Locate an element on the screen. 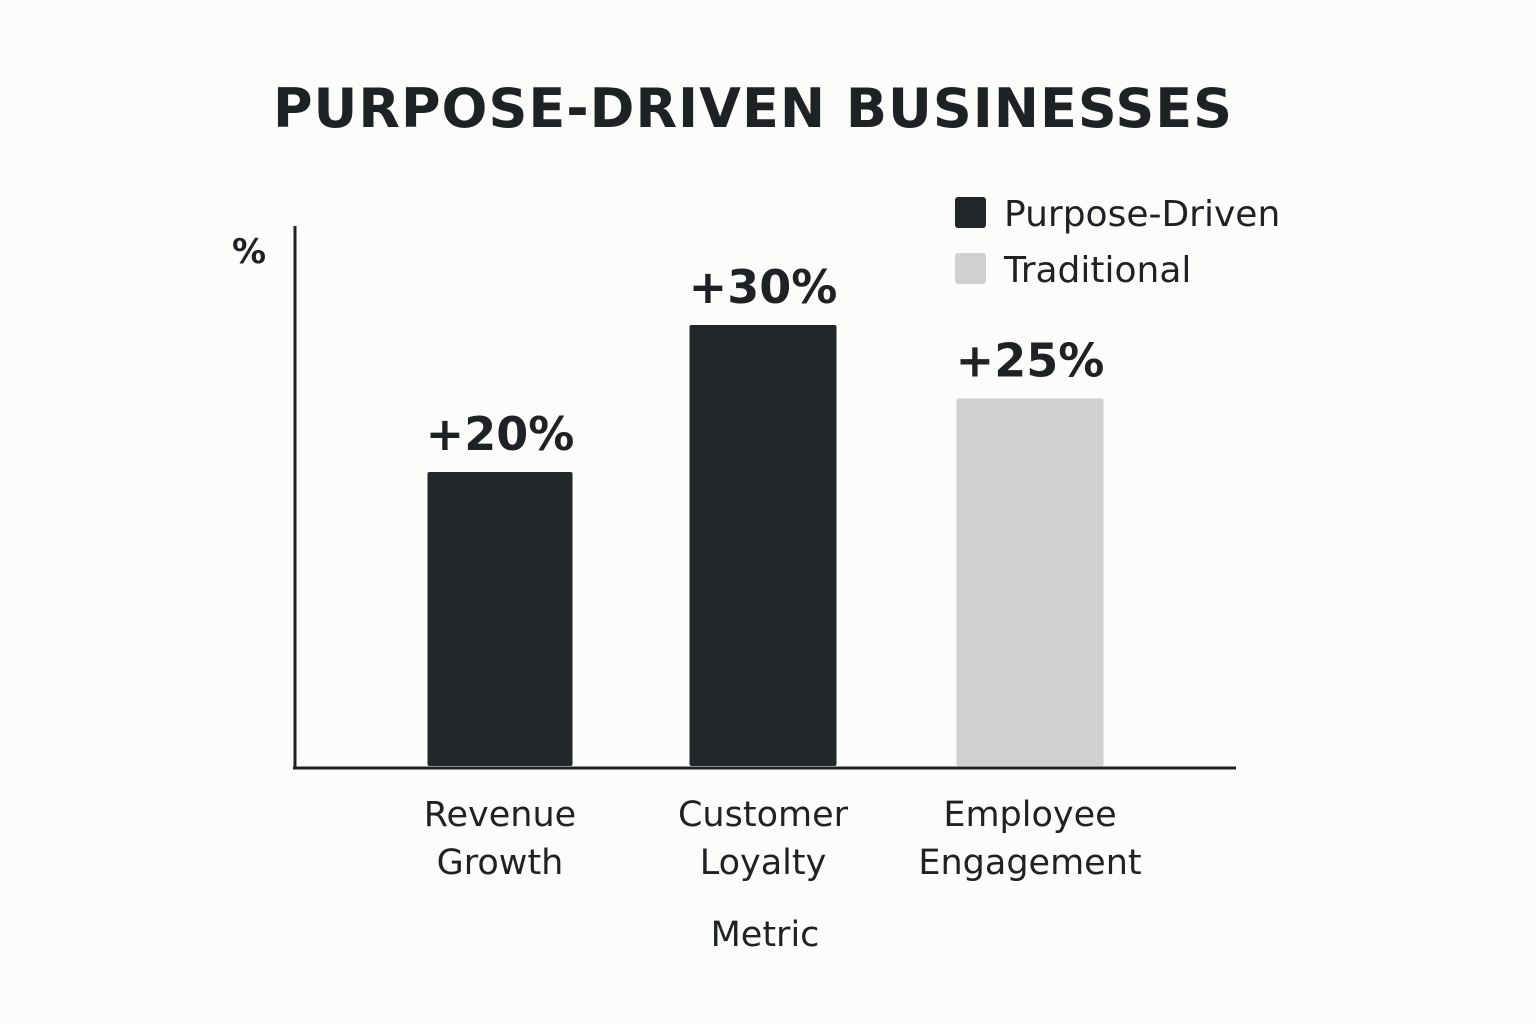 The image size is (1536, 1024). data-label-2: +30% is located at coordinates (763, 287).